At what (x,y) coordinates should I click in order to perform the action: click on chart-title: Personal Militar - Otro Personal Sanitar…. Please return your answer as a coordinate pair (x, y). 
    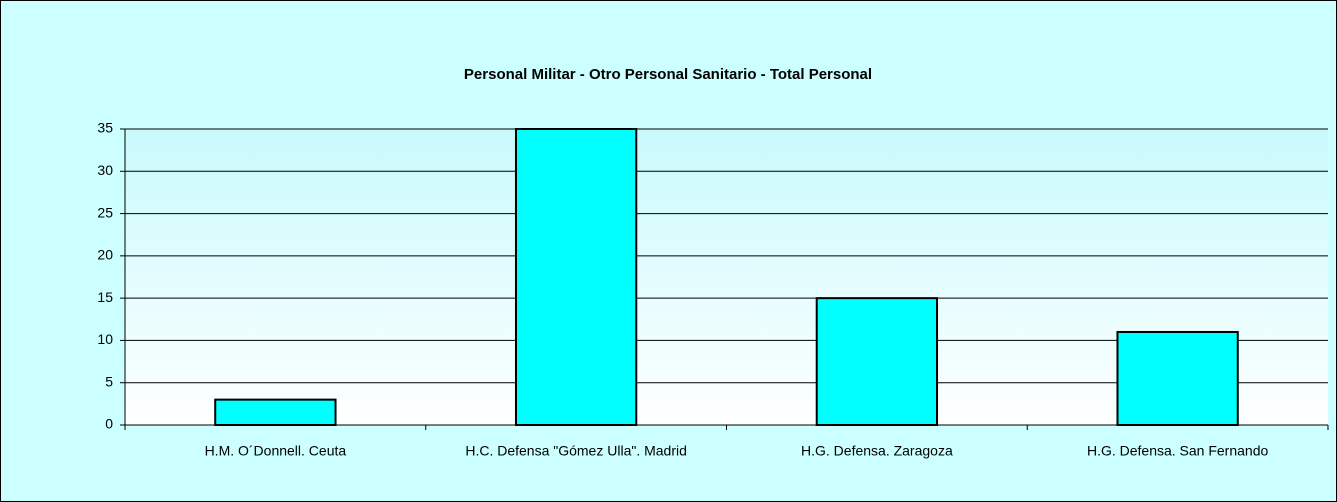
    Looking at the image, I should click on (668, 74).